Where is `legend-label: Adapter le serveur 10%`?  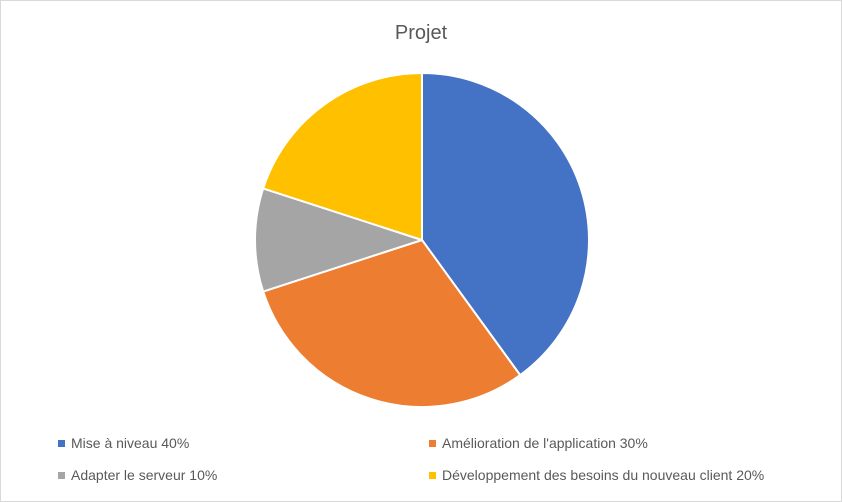 legend-label: Adapter le serveur 10% is located at coordinates (144, 475).